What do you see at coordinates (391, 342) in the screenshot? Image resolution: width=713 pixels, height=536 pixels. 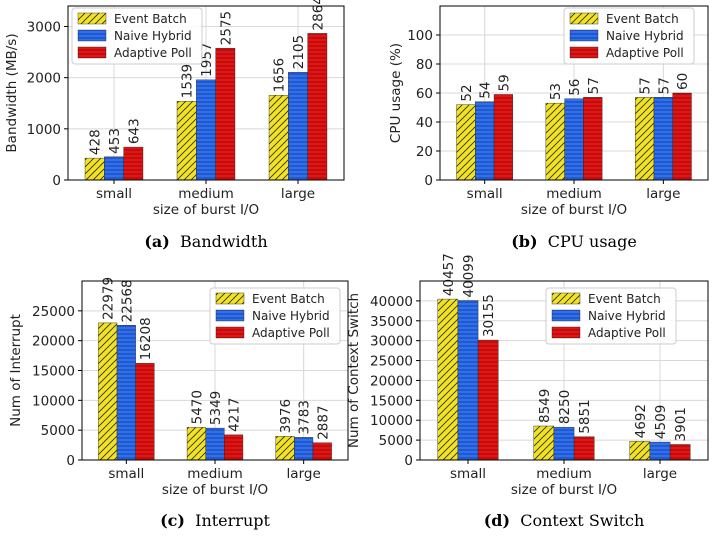 I see `y-tick-label: 30000` at bounding box center [391, 342].